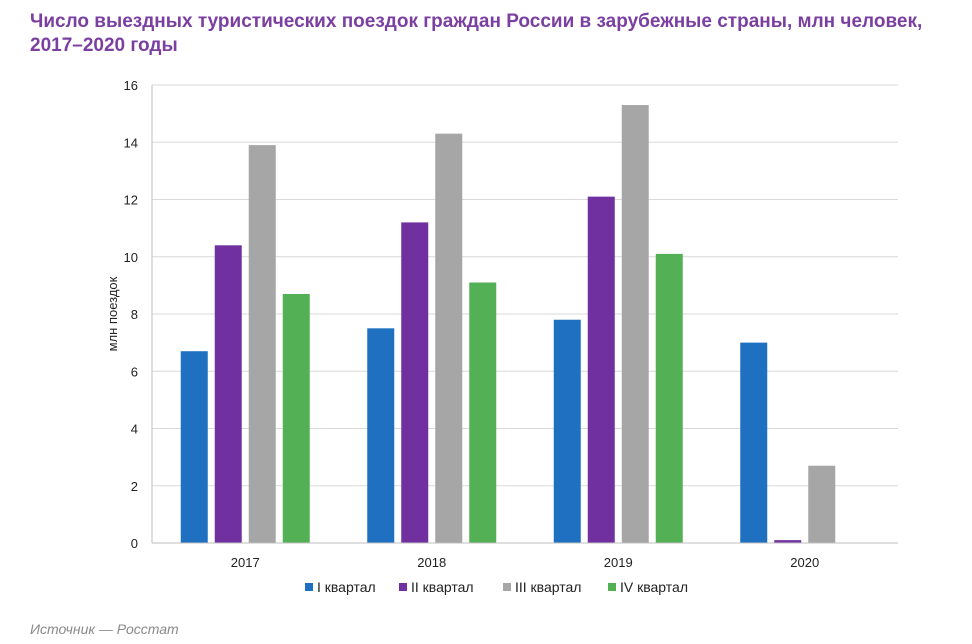  I want to click on bar-2017-q2, so click(228, 394).